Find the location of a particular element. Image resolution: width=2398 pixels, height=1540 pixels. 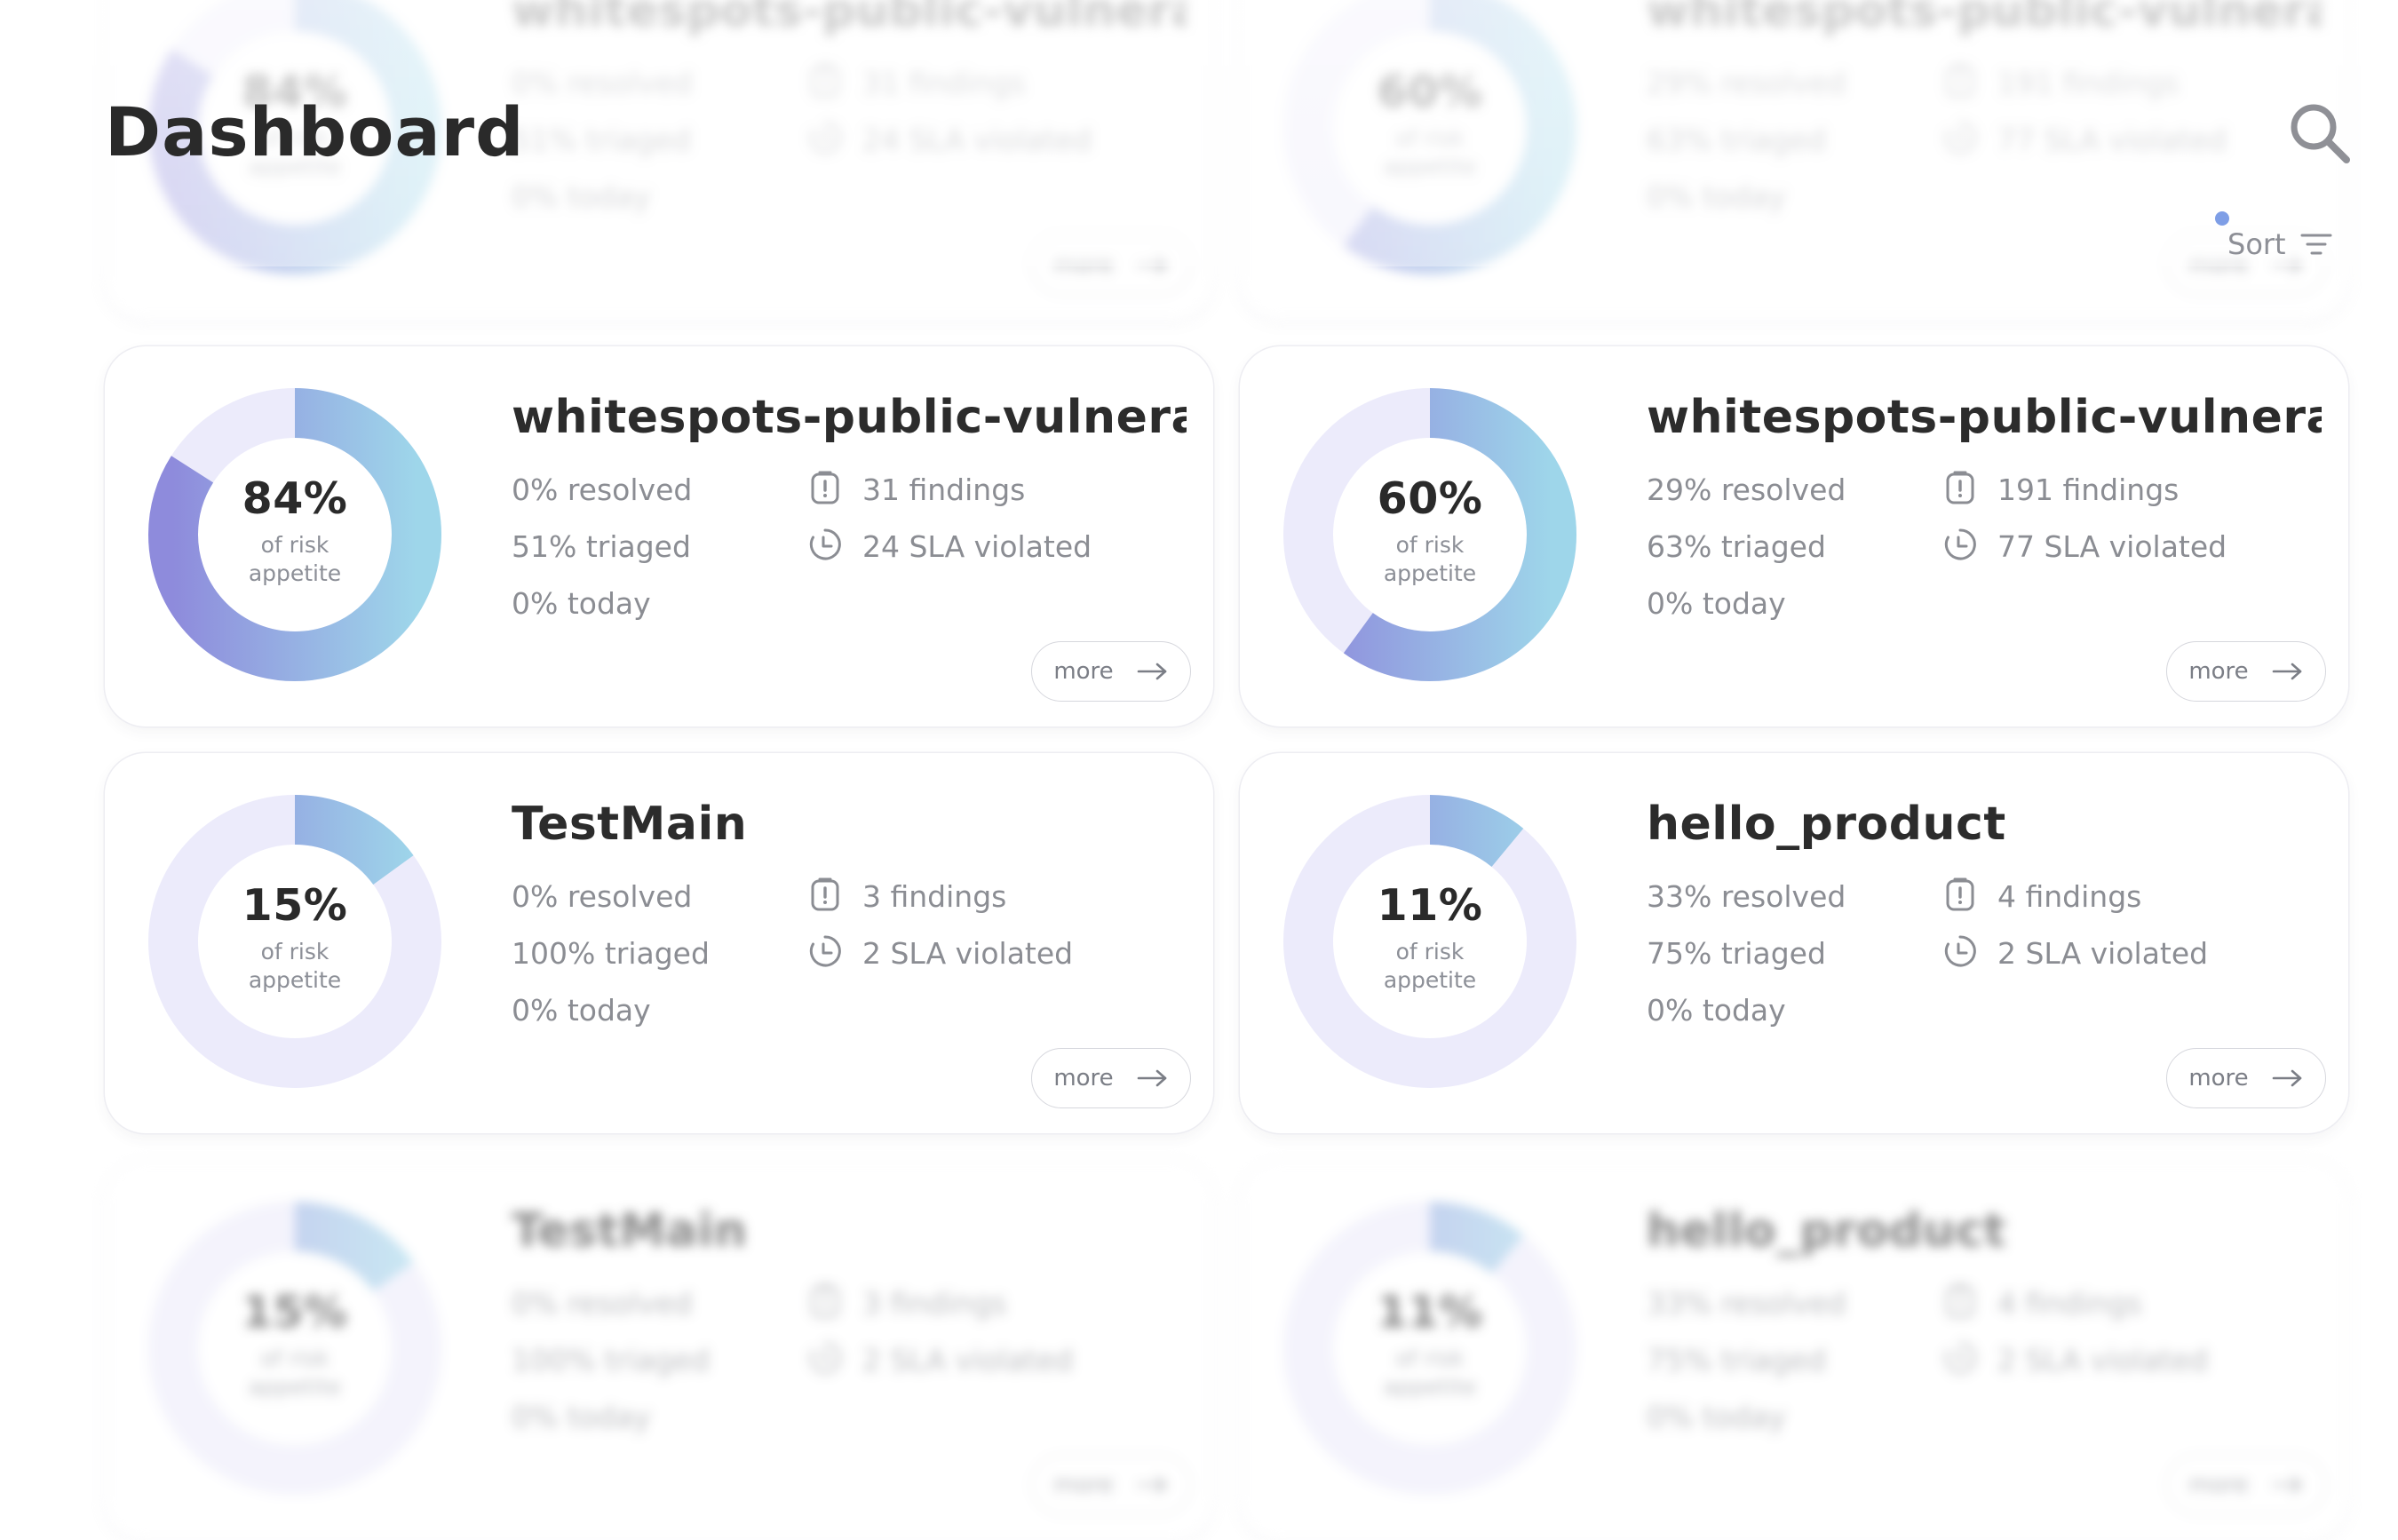

sort-button: Sort is located at coordinates (2279, 245).